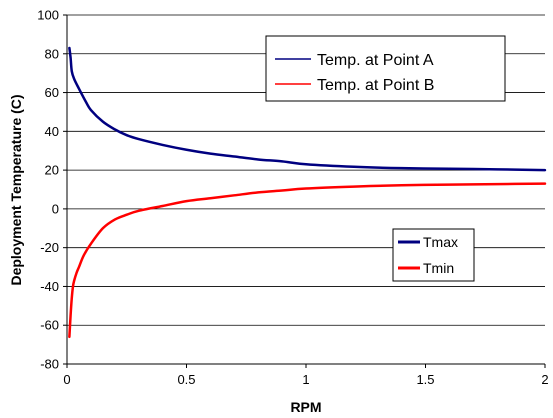  What do you see at coordinates (52, 92) in the screenshot?
I see `y-tick-label: 60` at bounding box center [52, 92].